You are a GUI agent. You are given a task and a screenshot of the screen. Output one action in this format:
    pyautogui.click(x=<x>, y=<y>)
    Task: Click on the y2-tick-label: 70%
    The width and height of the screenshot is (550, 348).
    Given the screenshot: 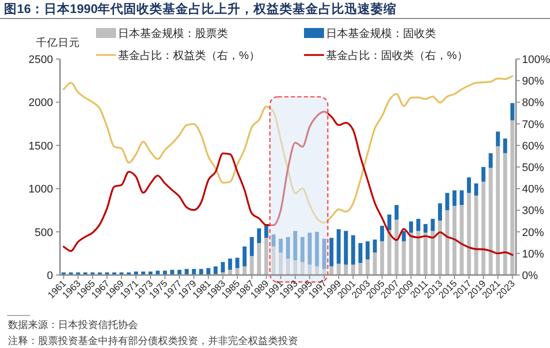 What is the action you would take?
    pyautogui.click(x=533, y=124)
    